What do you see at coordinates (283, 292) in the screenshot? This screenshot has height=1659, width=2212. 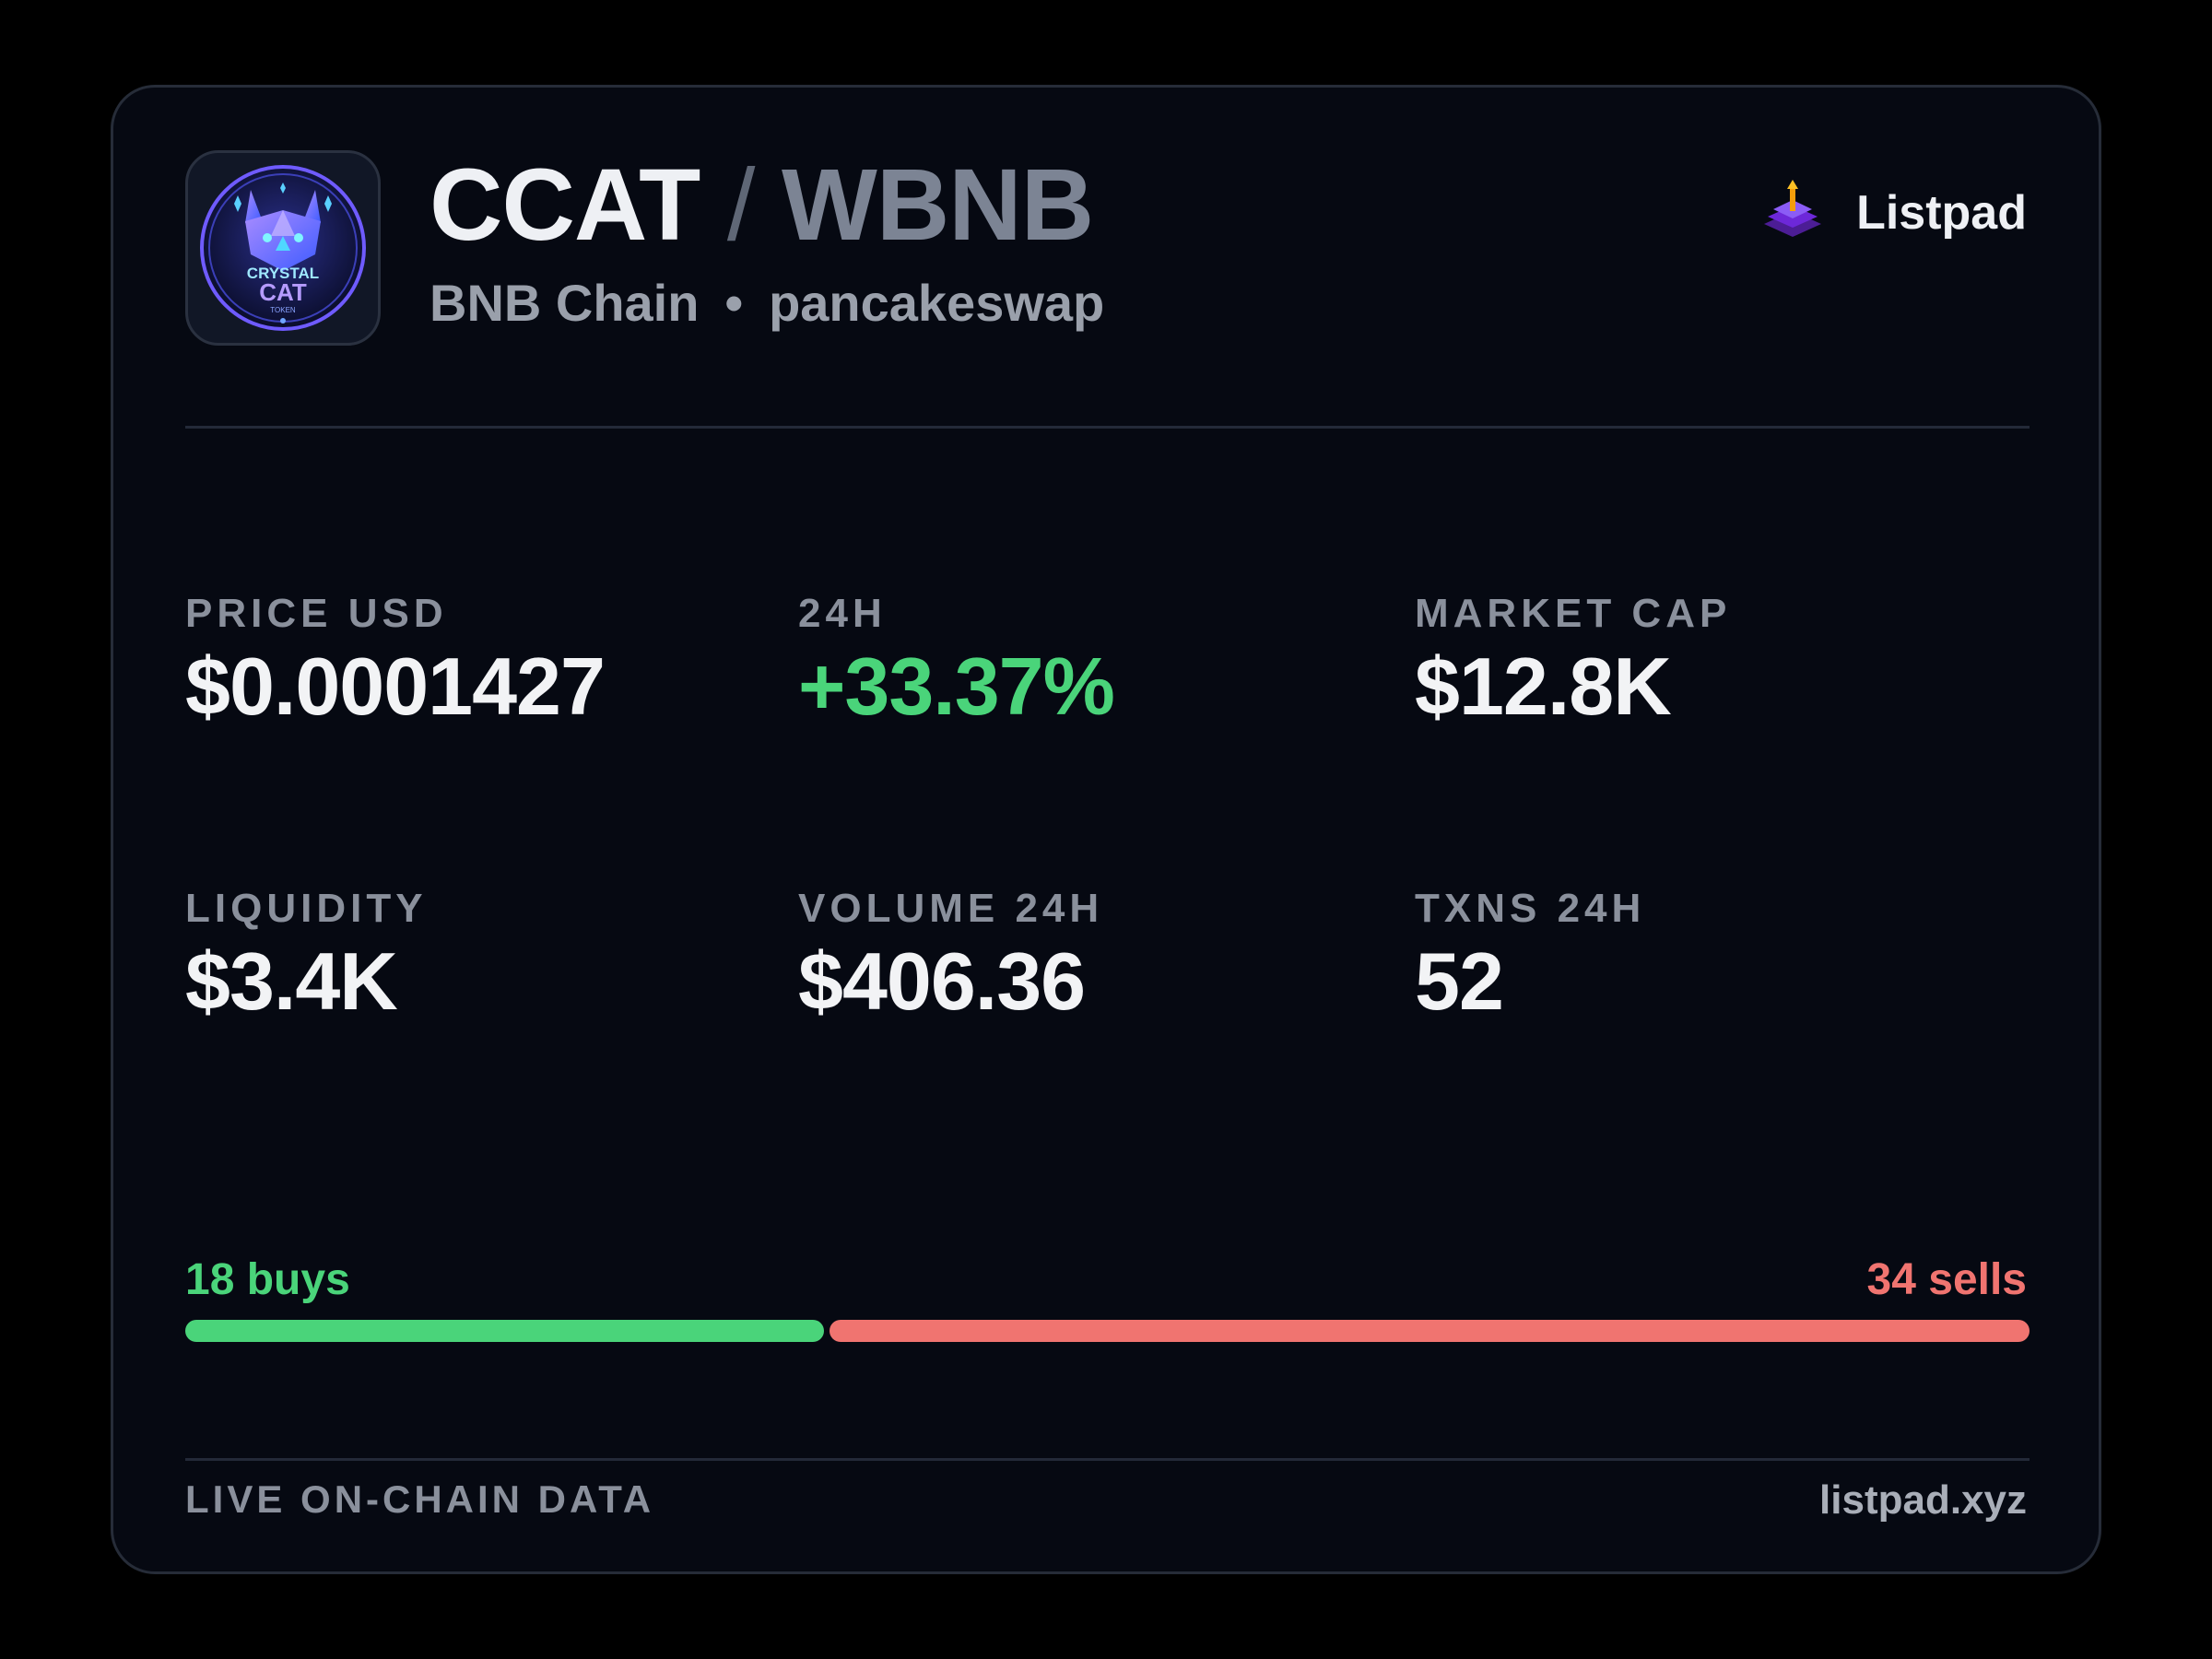 I see `svg-text: CAT` at bounding box center [283, 292].